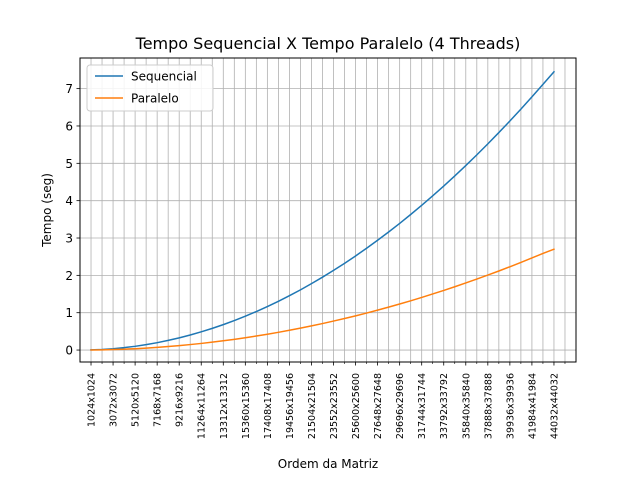  I want to click on x-tick-label: 3072x3072, so click(114, 400).